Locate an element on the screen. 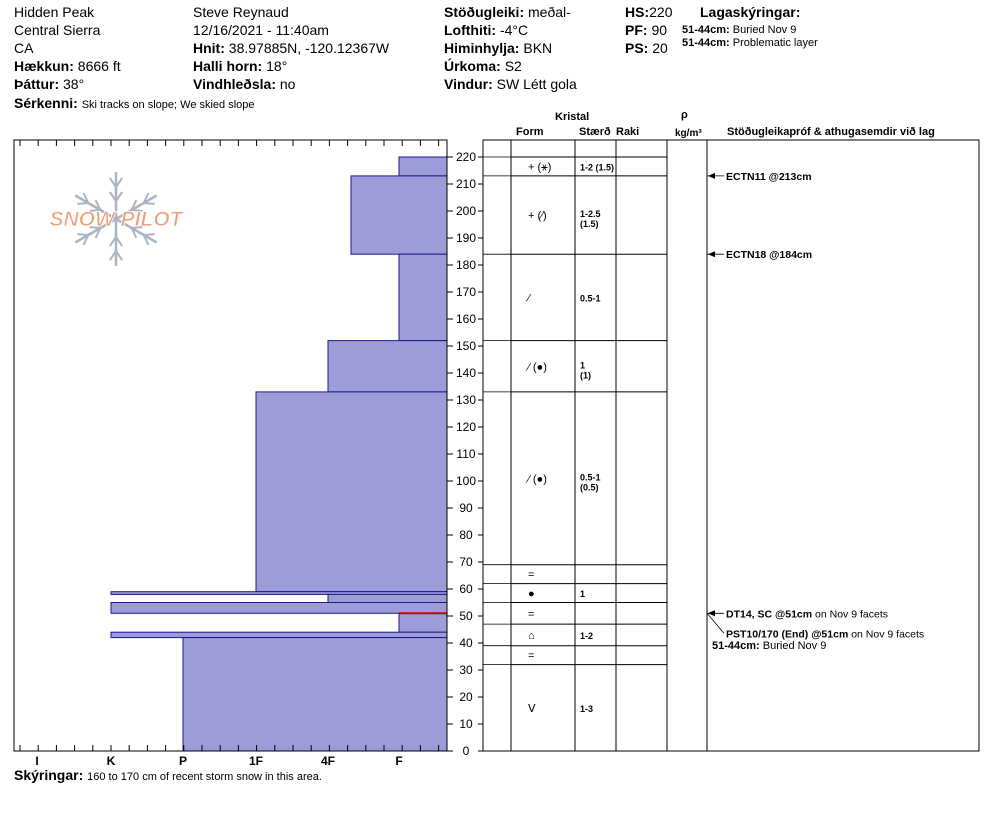  col-moisture: Raki is located at coordinates (628, 132).